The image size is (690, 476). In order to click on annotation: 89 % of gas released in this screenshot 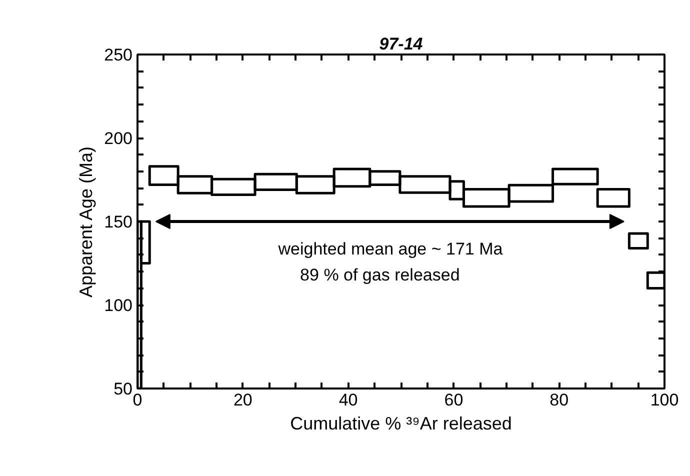, I will do `click(380, 275)`.